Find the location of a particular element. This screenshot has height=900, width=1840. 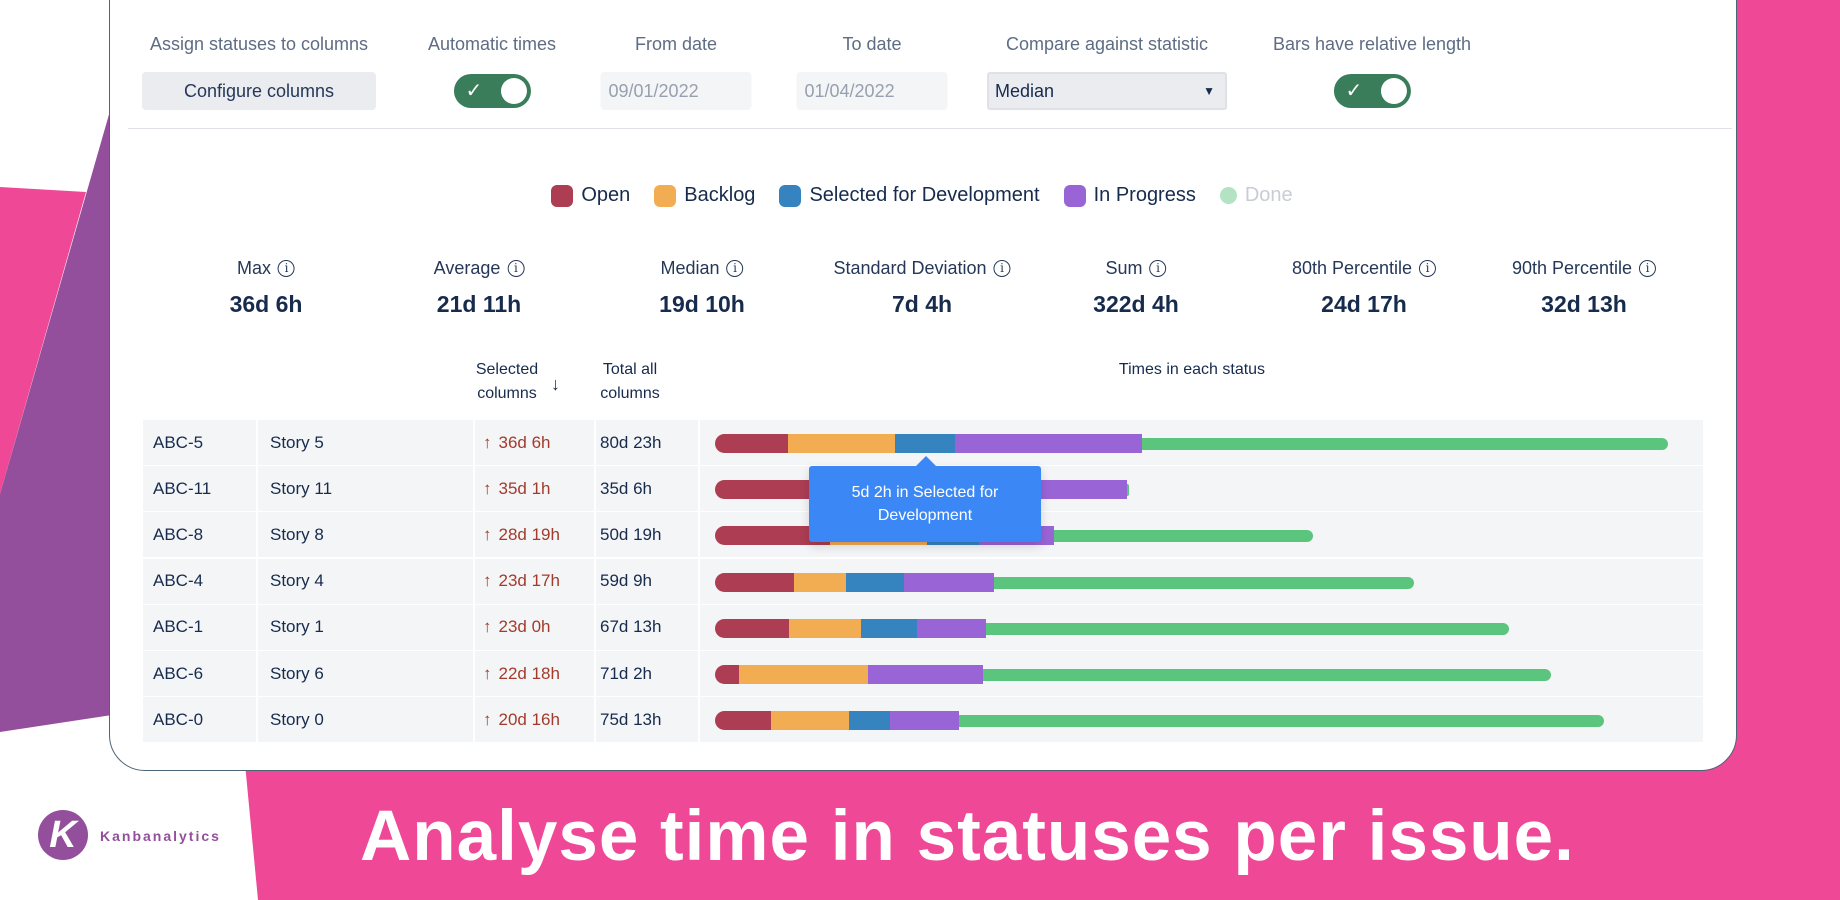

legend-label: In Progress is located at coordinates (1144, 195).